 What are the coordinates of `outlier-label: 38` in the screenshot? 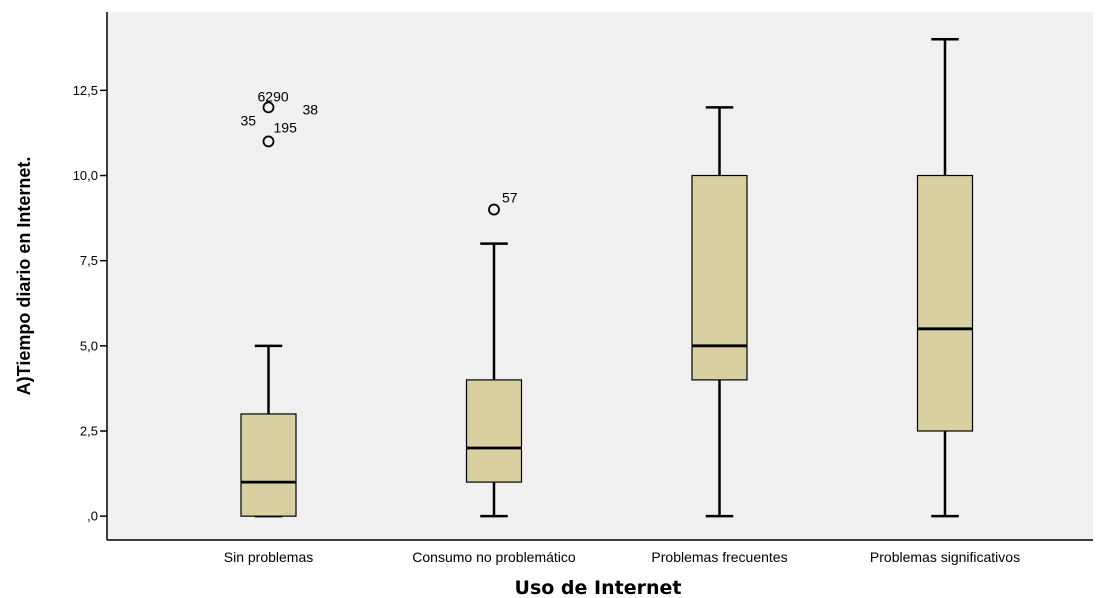 It's located at (311, 109).